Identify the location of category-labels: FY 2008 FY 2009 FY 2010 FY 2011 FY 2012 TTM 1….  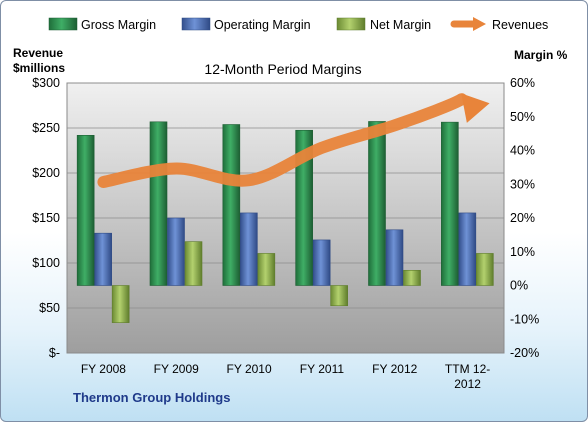
(285, 376).